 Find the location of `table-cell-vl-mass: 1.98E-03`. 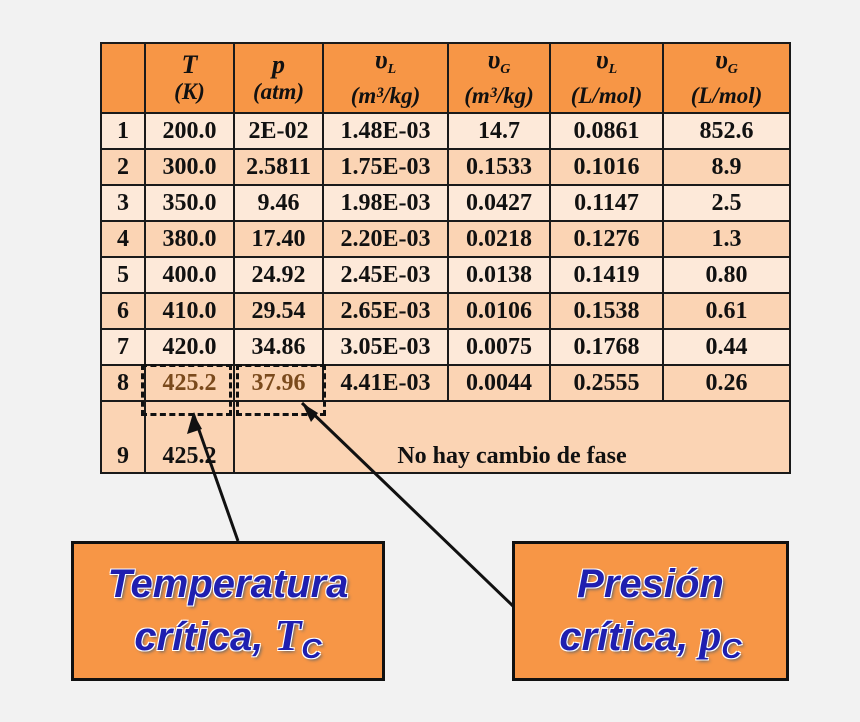

table-cell-vl-mass: 1.98E-03 is located at coordinates (385, 203).